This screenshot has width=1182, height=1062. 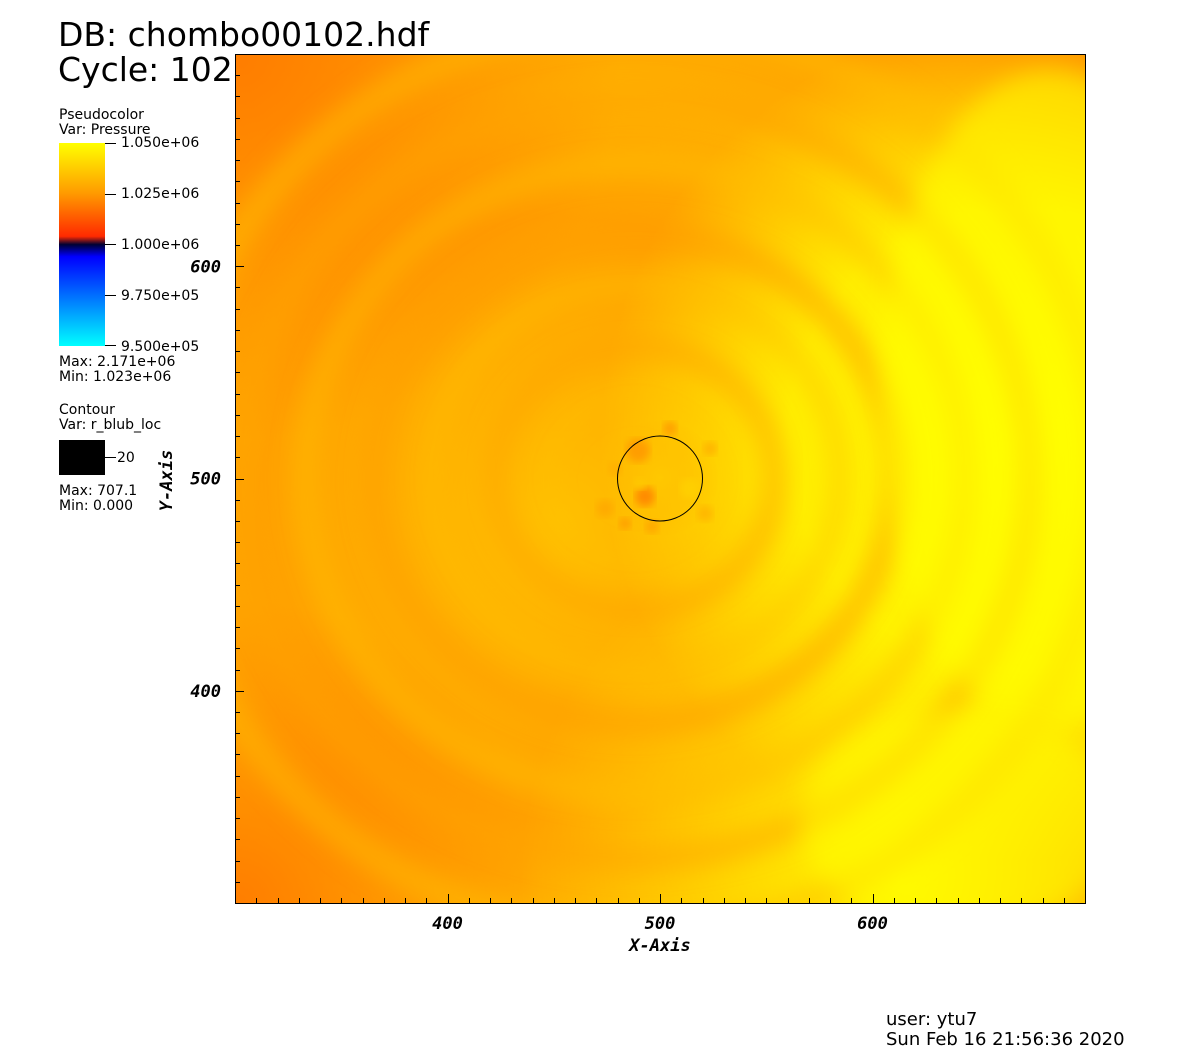 What do you see at coordinates (105, 130) in the screenshot?
I see `pseudocolor-legend-var: Var: Pressure` at bounding box center [105, 130].